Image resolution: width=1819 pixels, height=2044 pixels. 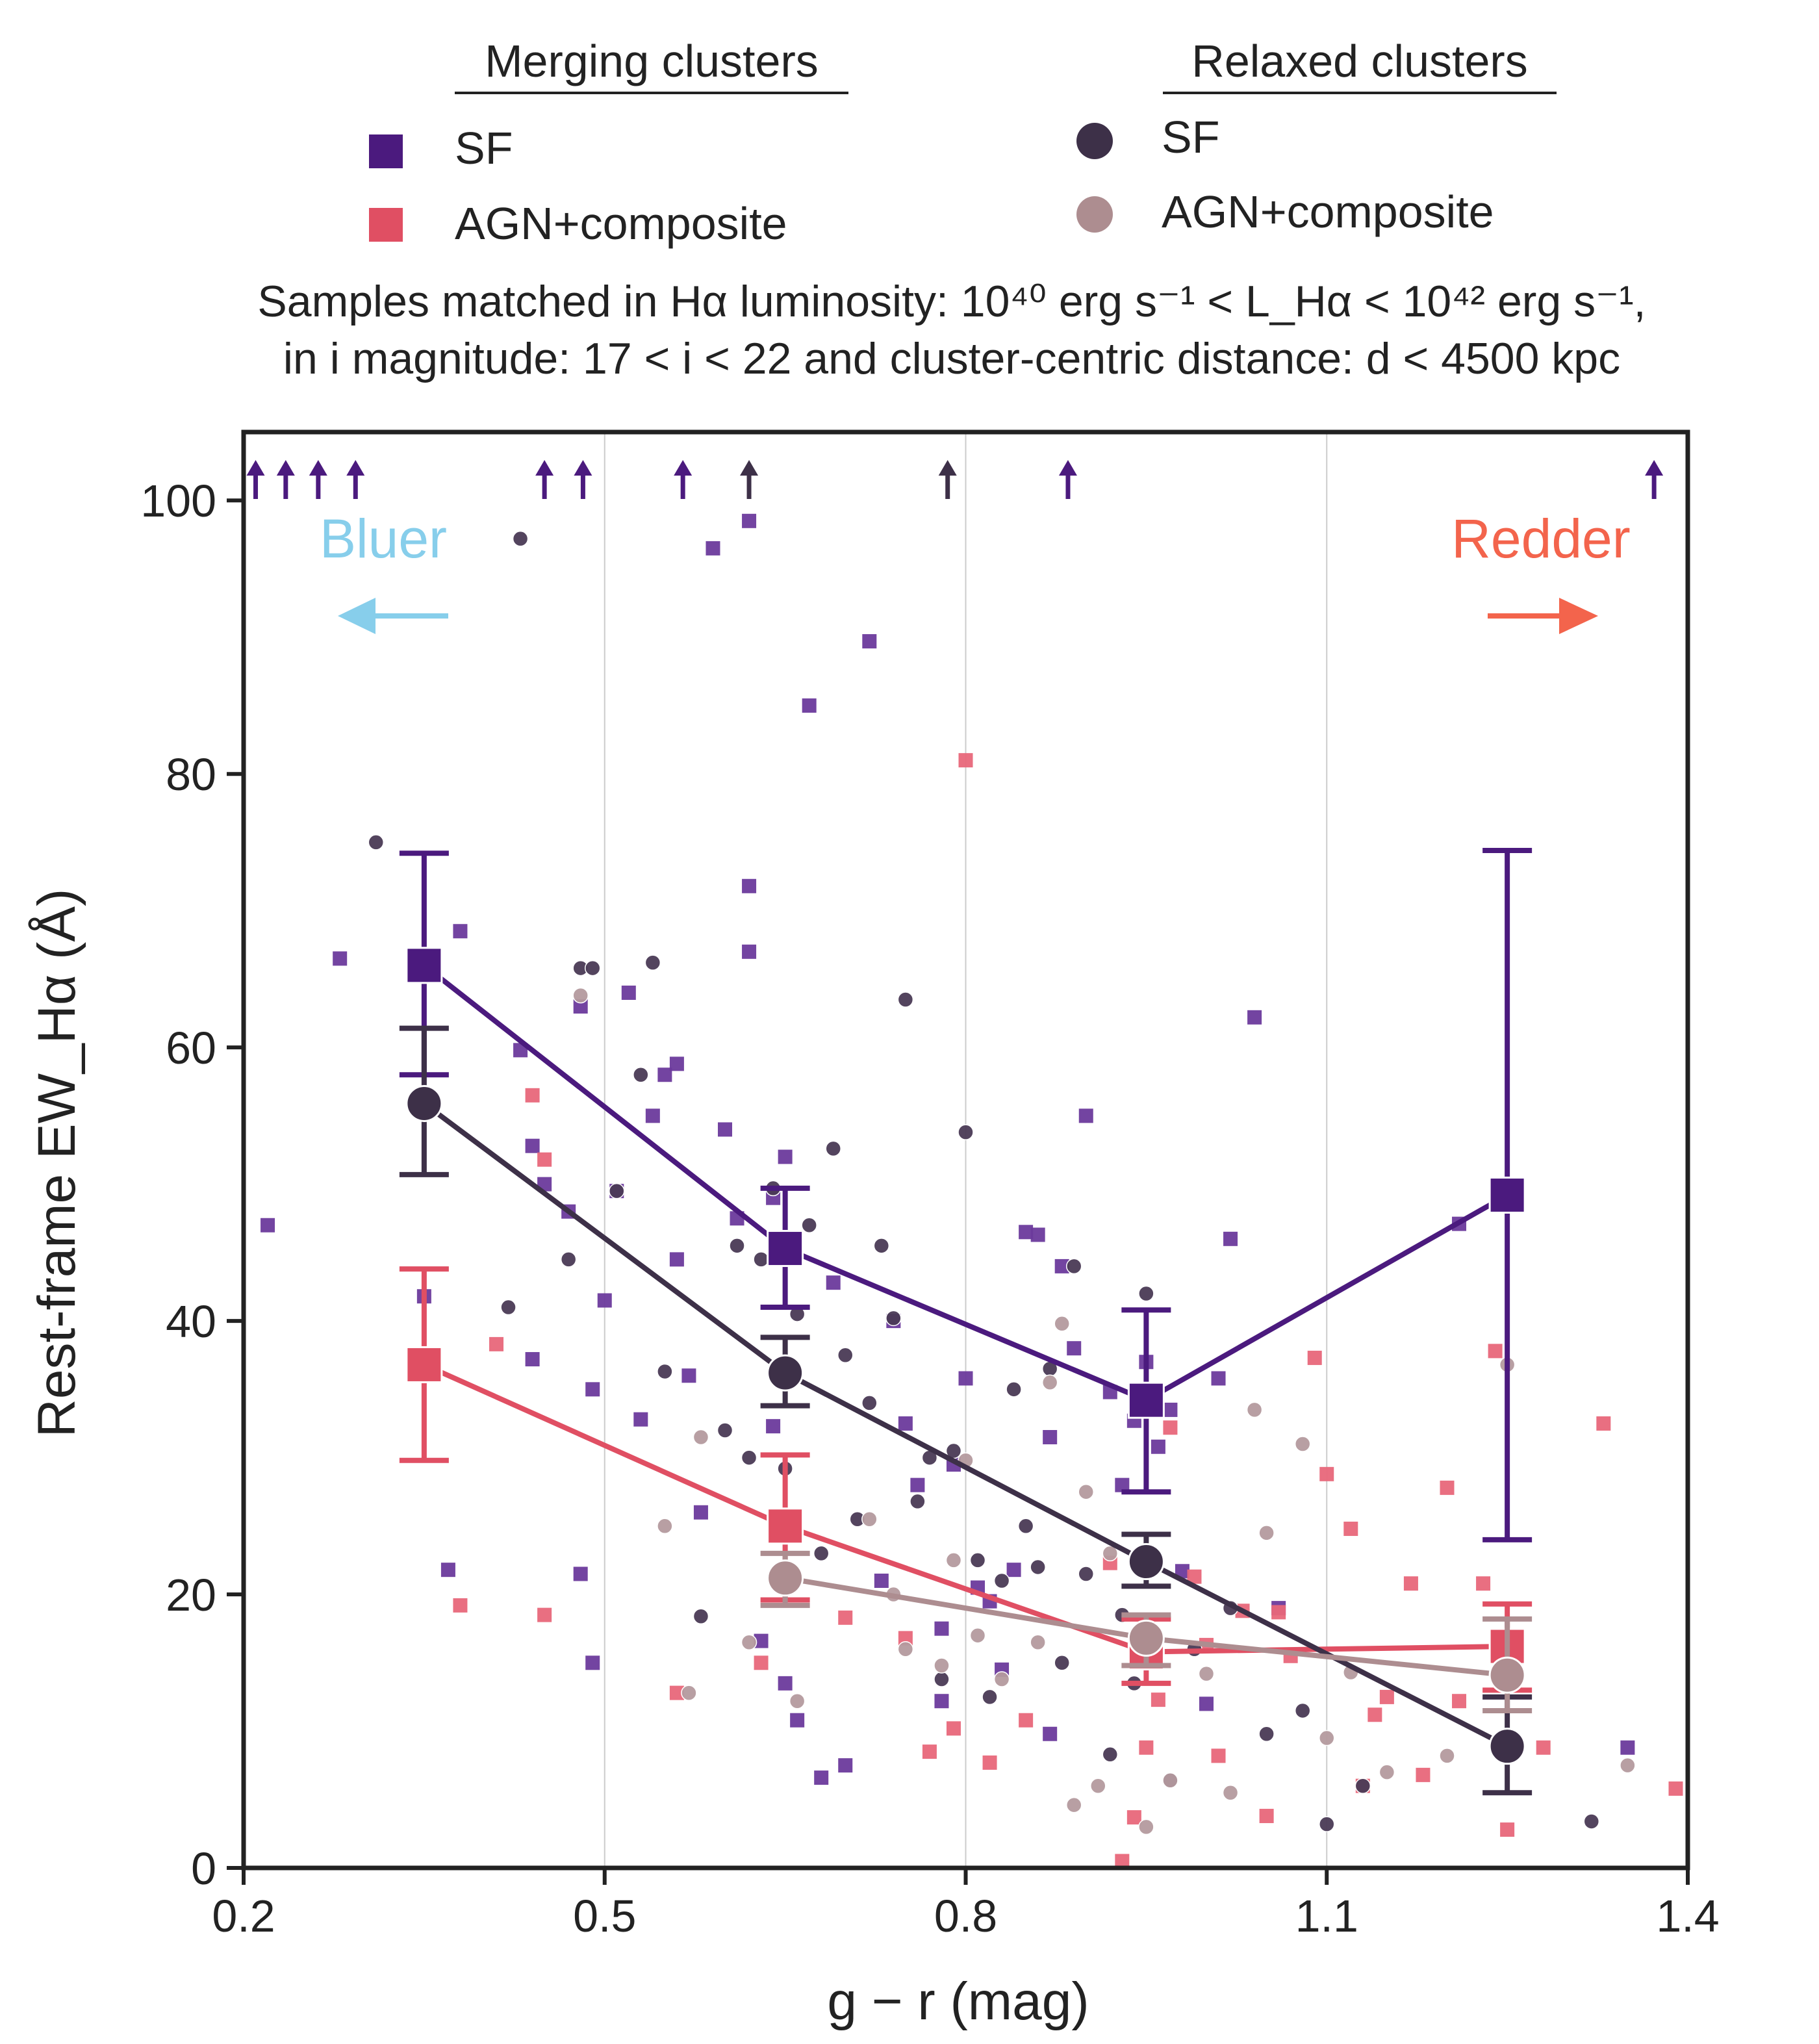 What do you see at coordinates (955, 479) in the screenshot?
I see `upper-limit-arrows` at bounding box center [955, 479].